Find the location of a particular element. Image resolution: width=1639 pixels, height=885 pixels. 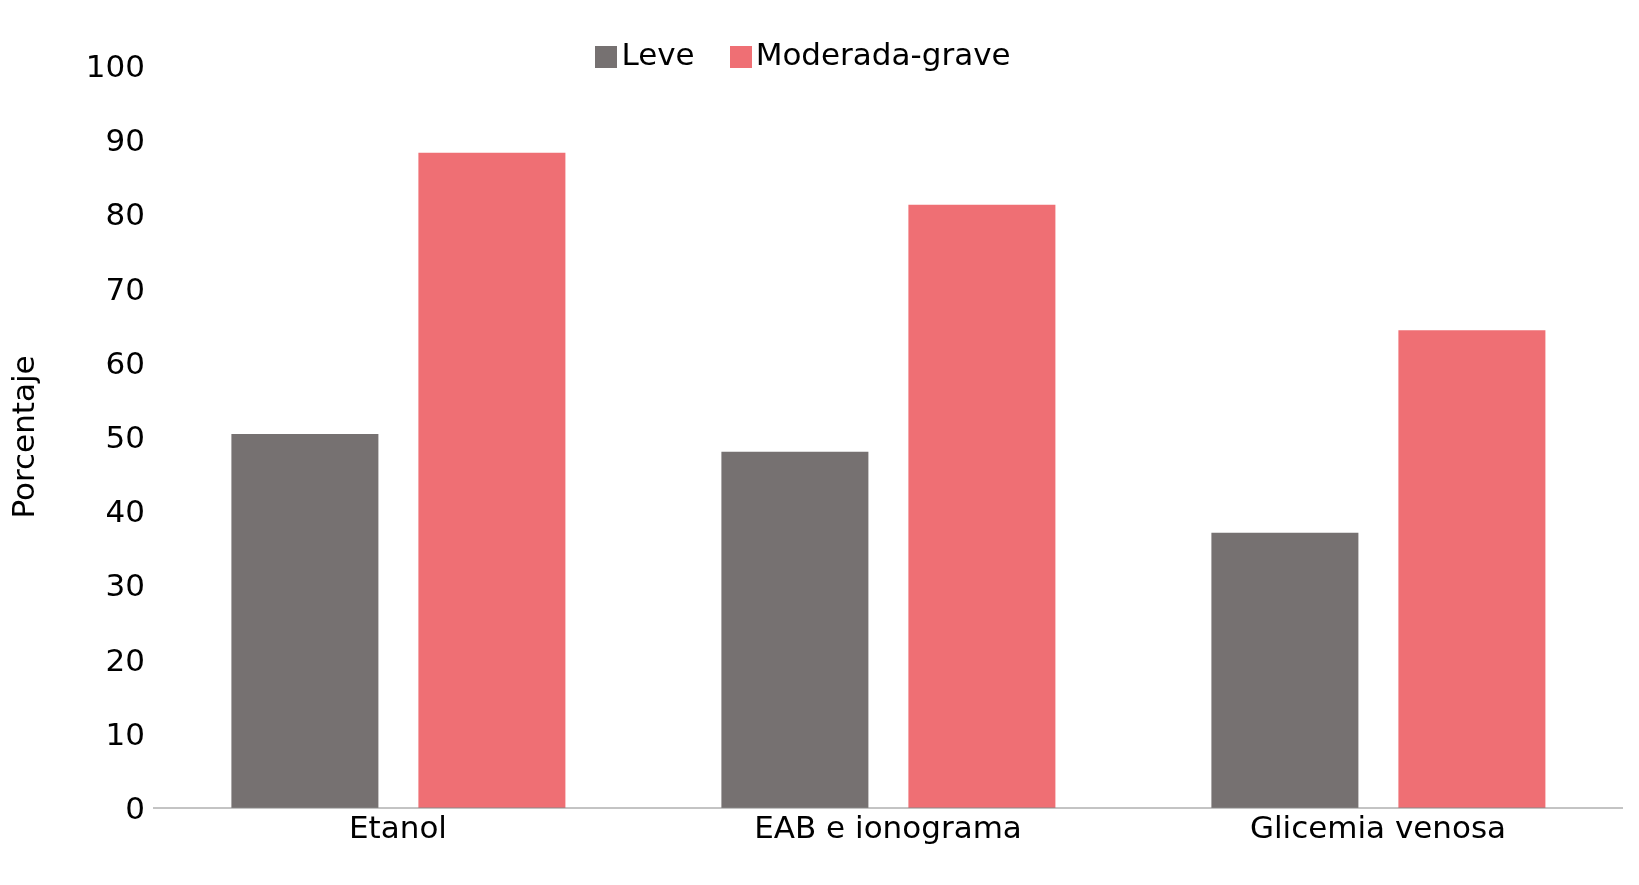

y-tick-label: 60 is located at coordinates (125, 362).